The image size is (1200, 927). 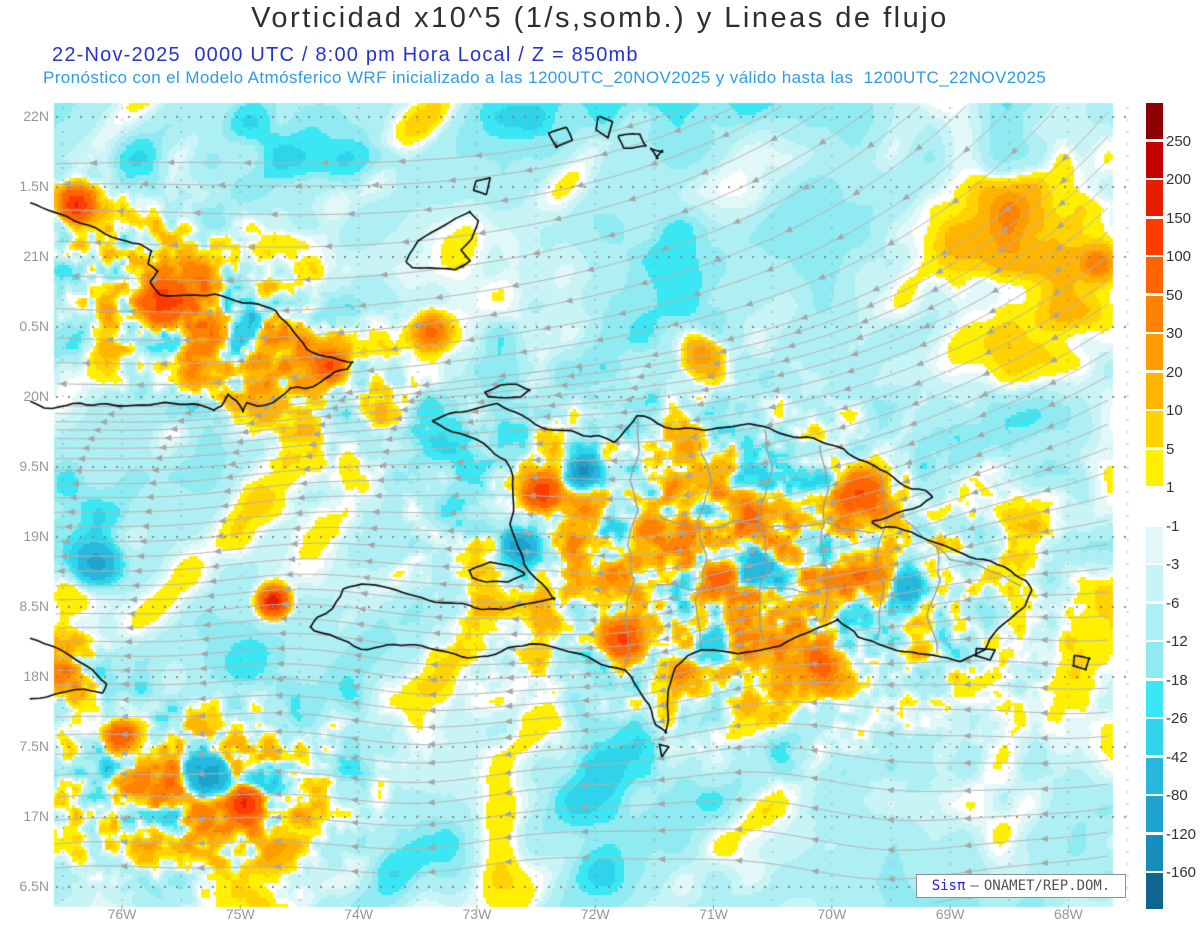 What do you see at coordinates (1174, 333) in the screenshot?
I see `colorbar-tick-label: 30` at bounding box center [1174, 333].